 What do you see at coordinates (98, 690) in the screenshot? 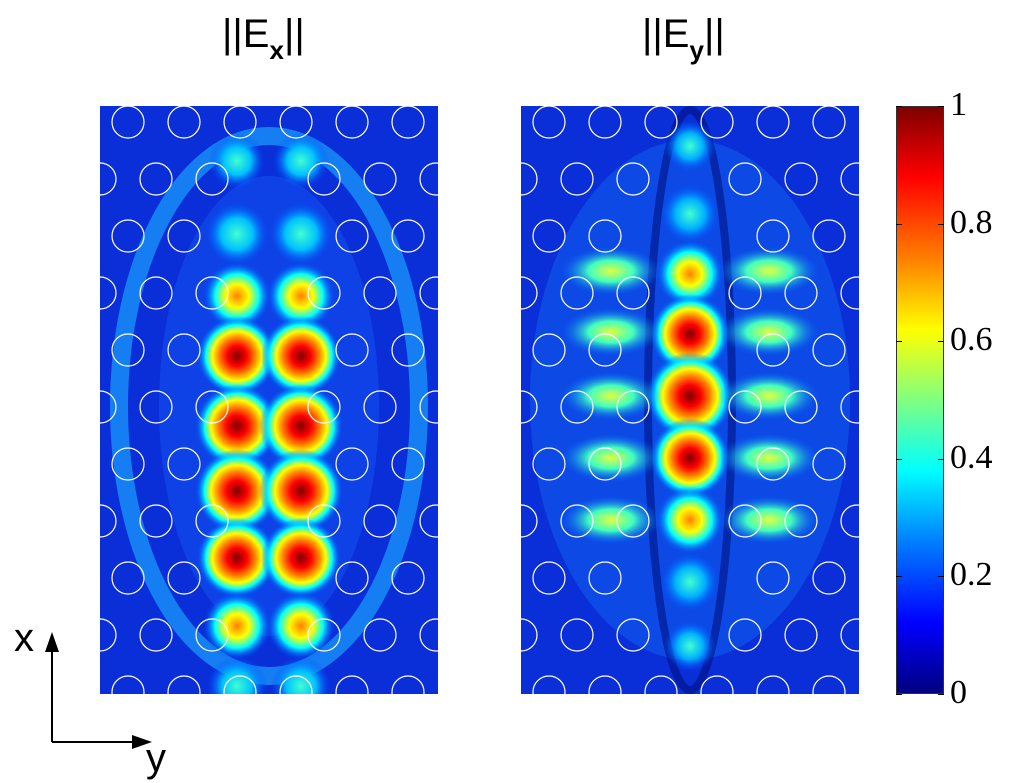
I see `axis-arrows` at bounding box center [98, 690].